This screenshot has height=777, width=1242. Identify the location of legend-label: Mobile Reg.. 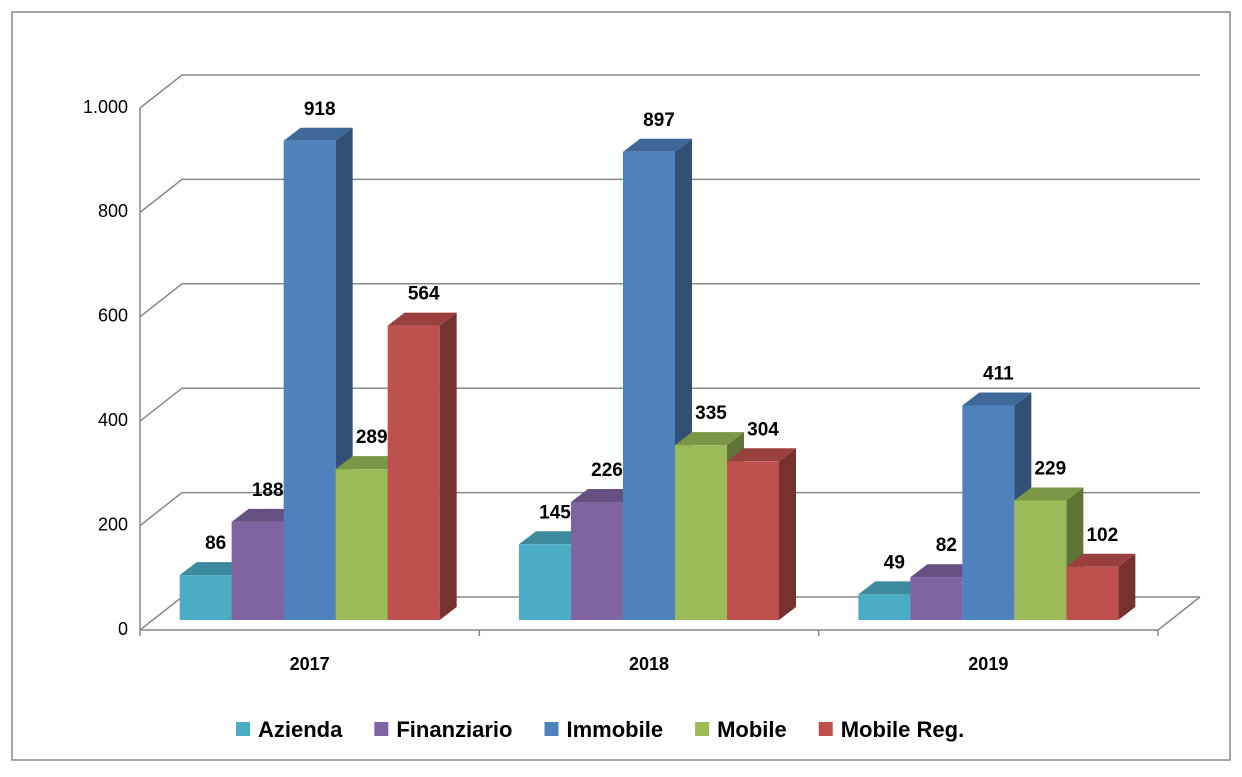
(902, 729).